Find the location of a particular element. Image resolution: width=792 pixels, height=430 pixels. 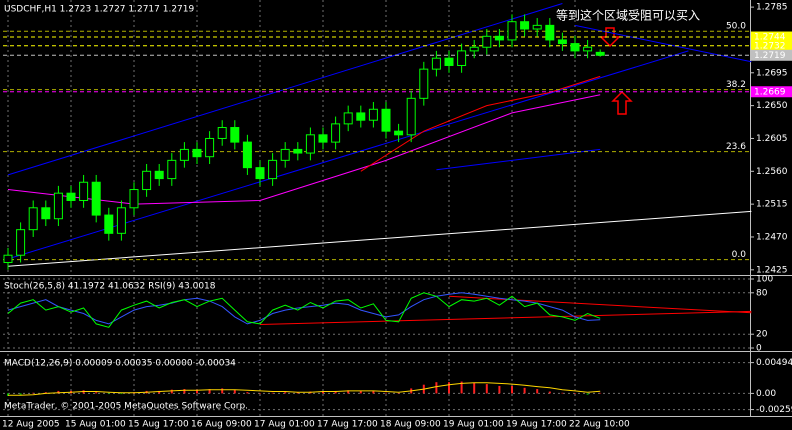

buy-arrow is located at coordinates (622, 102).